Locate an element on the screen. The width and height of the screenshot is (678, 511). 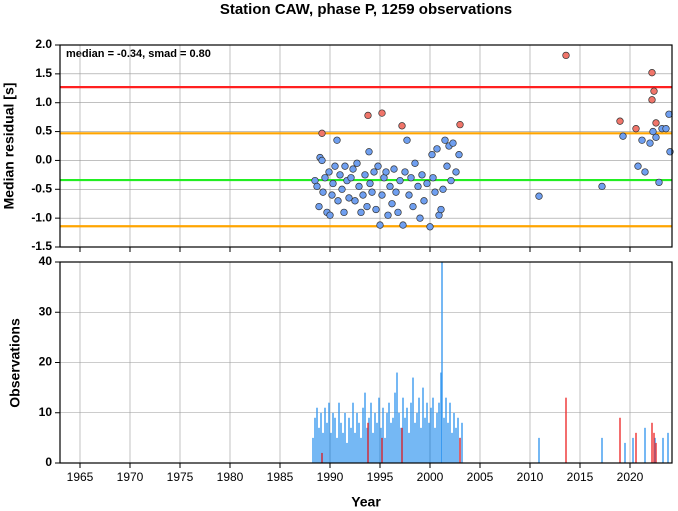
x-axis-title: Year is located at coordinates (366, 502).